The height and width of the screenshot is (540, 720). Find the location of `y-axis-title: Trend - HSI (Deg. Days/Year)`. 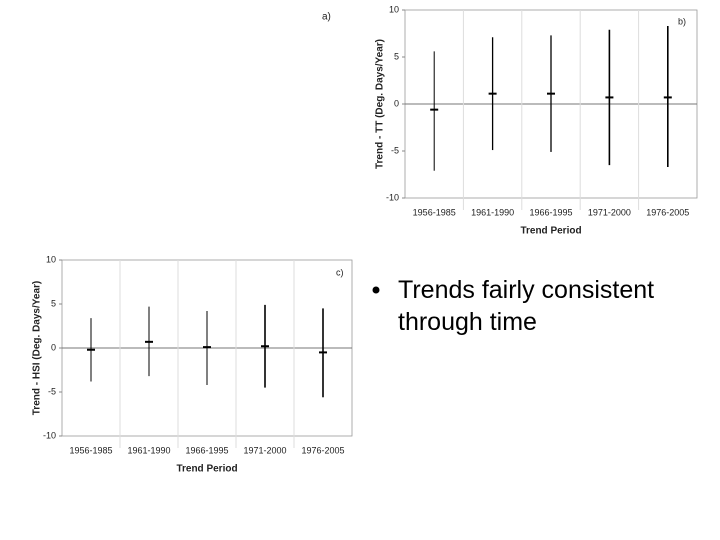

y-axis-title: Trend - HSI (Deg. Days/Year) is located at coordinates (37, 348).